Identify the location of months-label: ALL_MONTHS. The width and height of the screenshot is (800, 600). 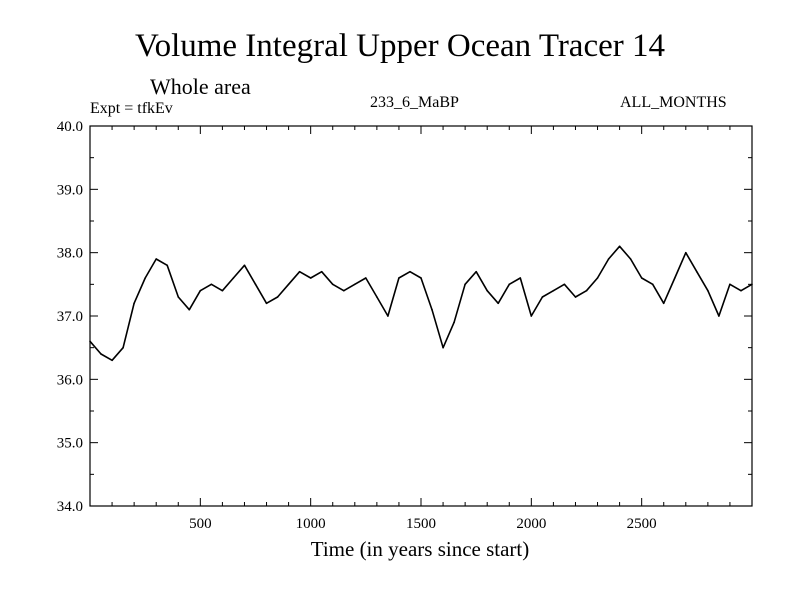
(673, 102).